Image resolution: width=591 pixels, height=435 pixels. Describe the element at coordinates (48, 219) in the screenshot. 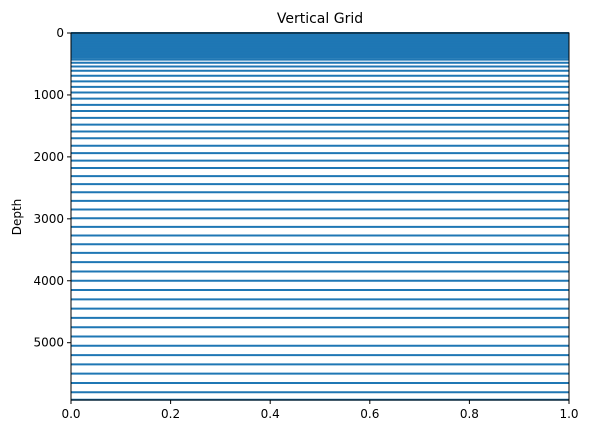

I see `y-tick-label: 3000` at that location.